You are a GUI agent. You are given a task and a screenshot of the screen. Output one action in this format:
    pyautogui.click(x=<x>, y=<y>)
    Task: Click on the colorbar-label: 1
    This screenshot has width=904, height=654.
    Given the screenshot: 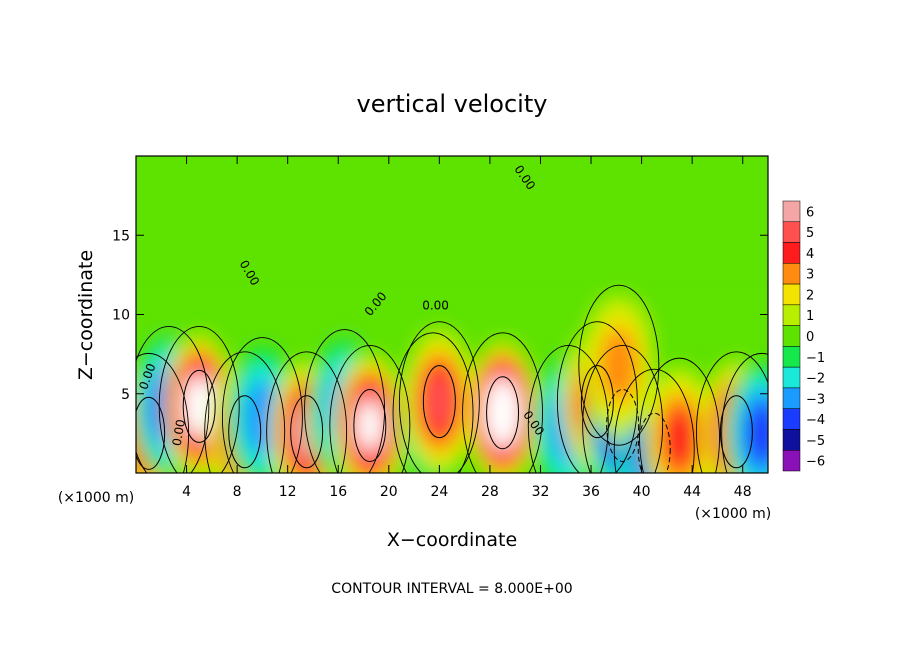 What is the action you would take?
    pyautogui.click(x=810, y=316)
    